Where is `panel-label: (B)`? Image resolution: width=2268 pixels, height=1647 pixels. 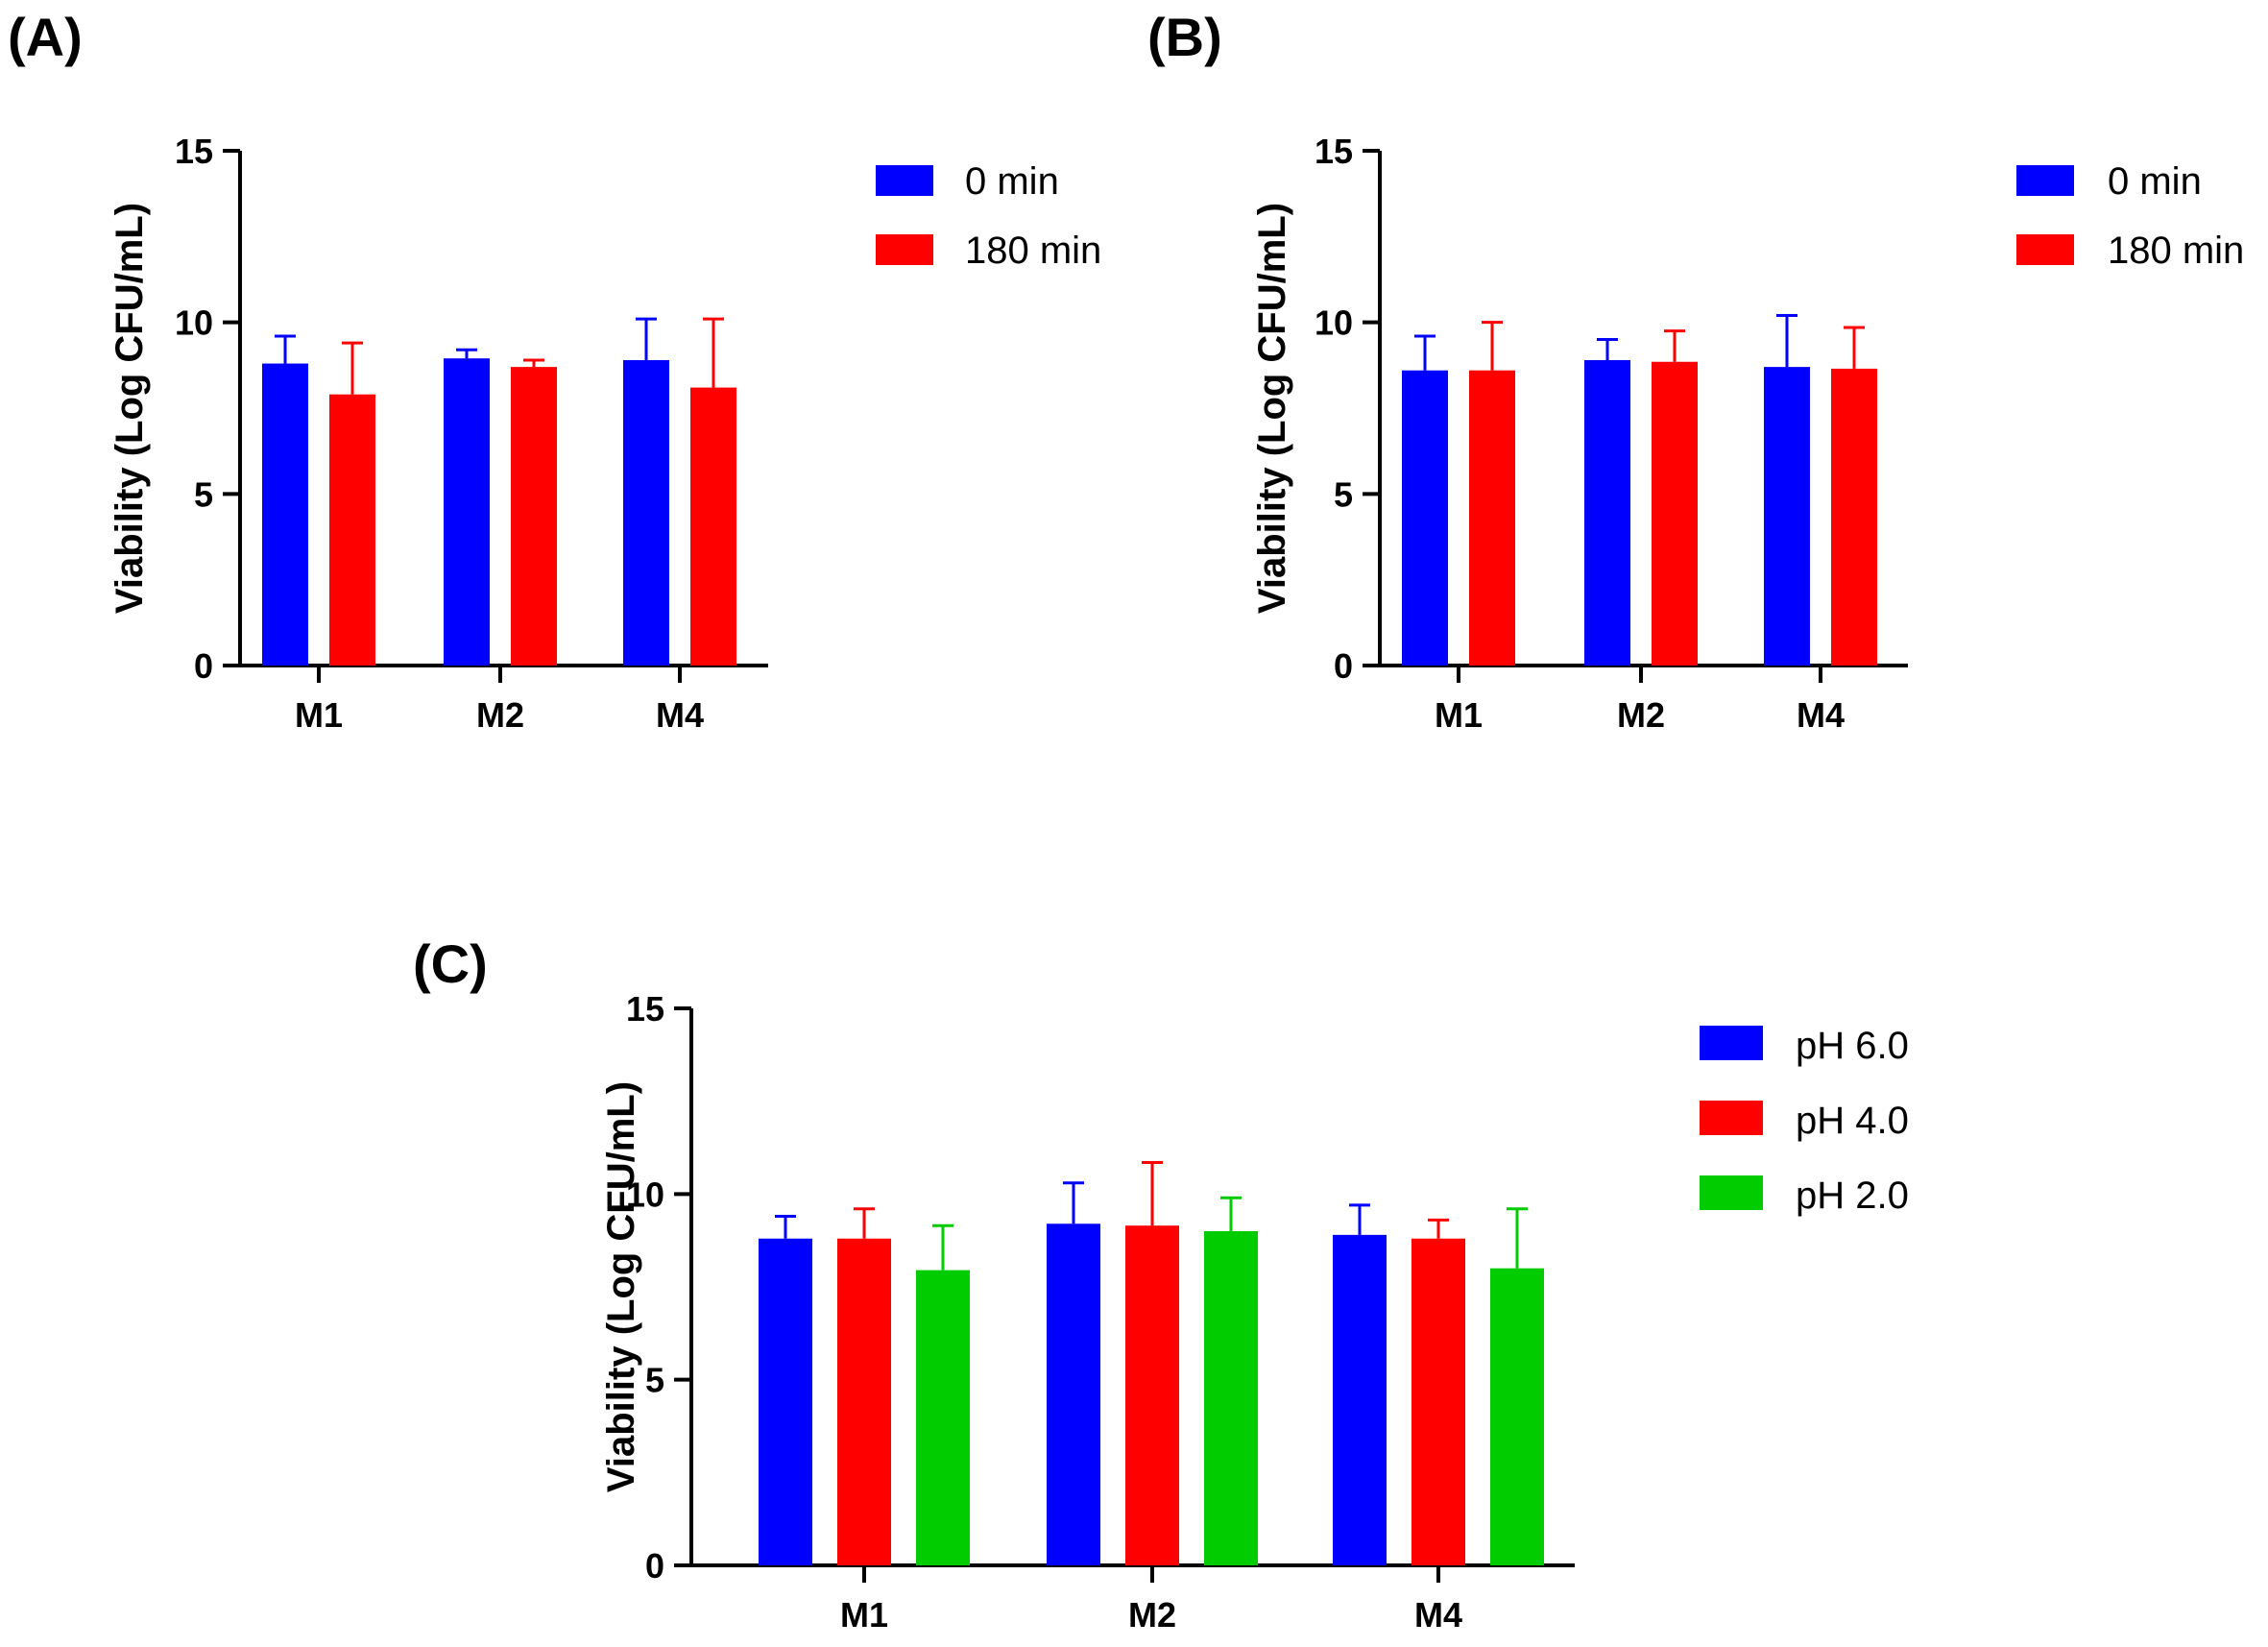 panel-label: (B) is located at coordinates (1184, 37).